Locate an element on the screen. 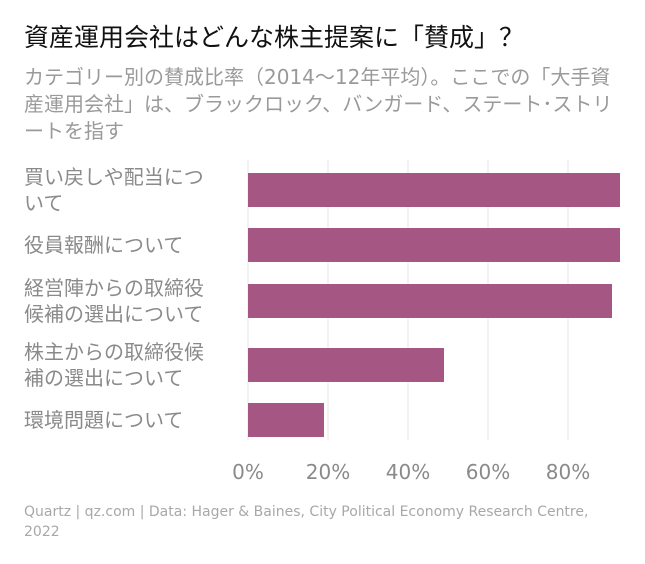  category-label: 環境問題について is located at coordinates (103, 420).